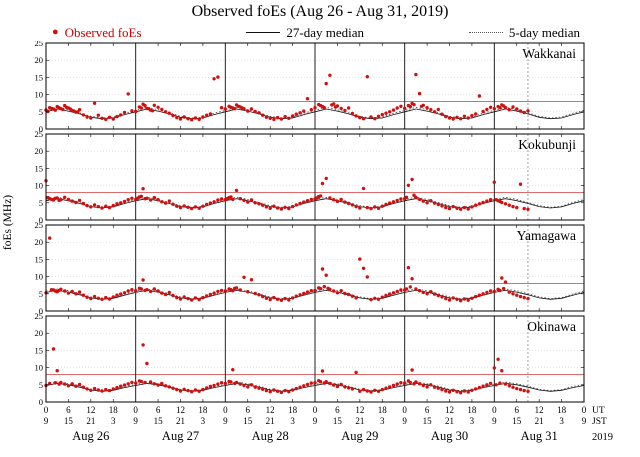 The image size is (640, 457). Describe the element at coordinates (90, 436) in the screenshot. I see `day-label: Aug 26` at that location.